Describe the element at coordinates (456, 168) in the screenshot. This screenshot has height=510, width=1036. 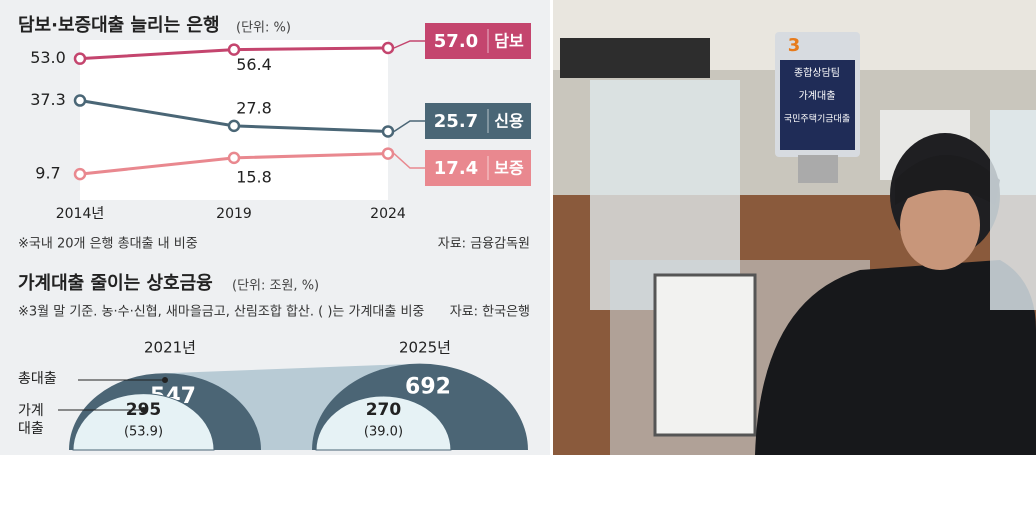
I see `value-label: 17.4` at that location.